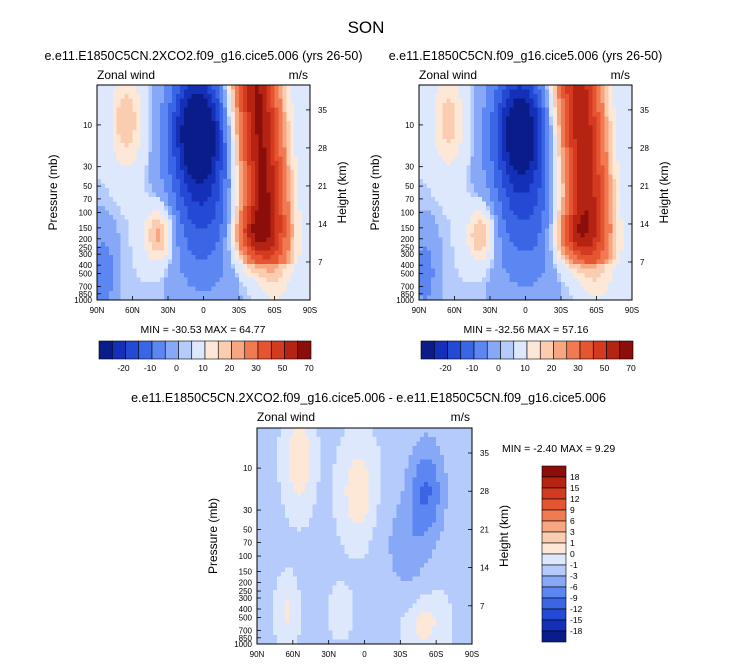  What do you see at coordinates (274, 310) in the screenshot?
I see `x-tick-label: 60S` at bounding box center [274, 310].